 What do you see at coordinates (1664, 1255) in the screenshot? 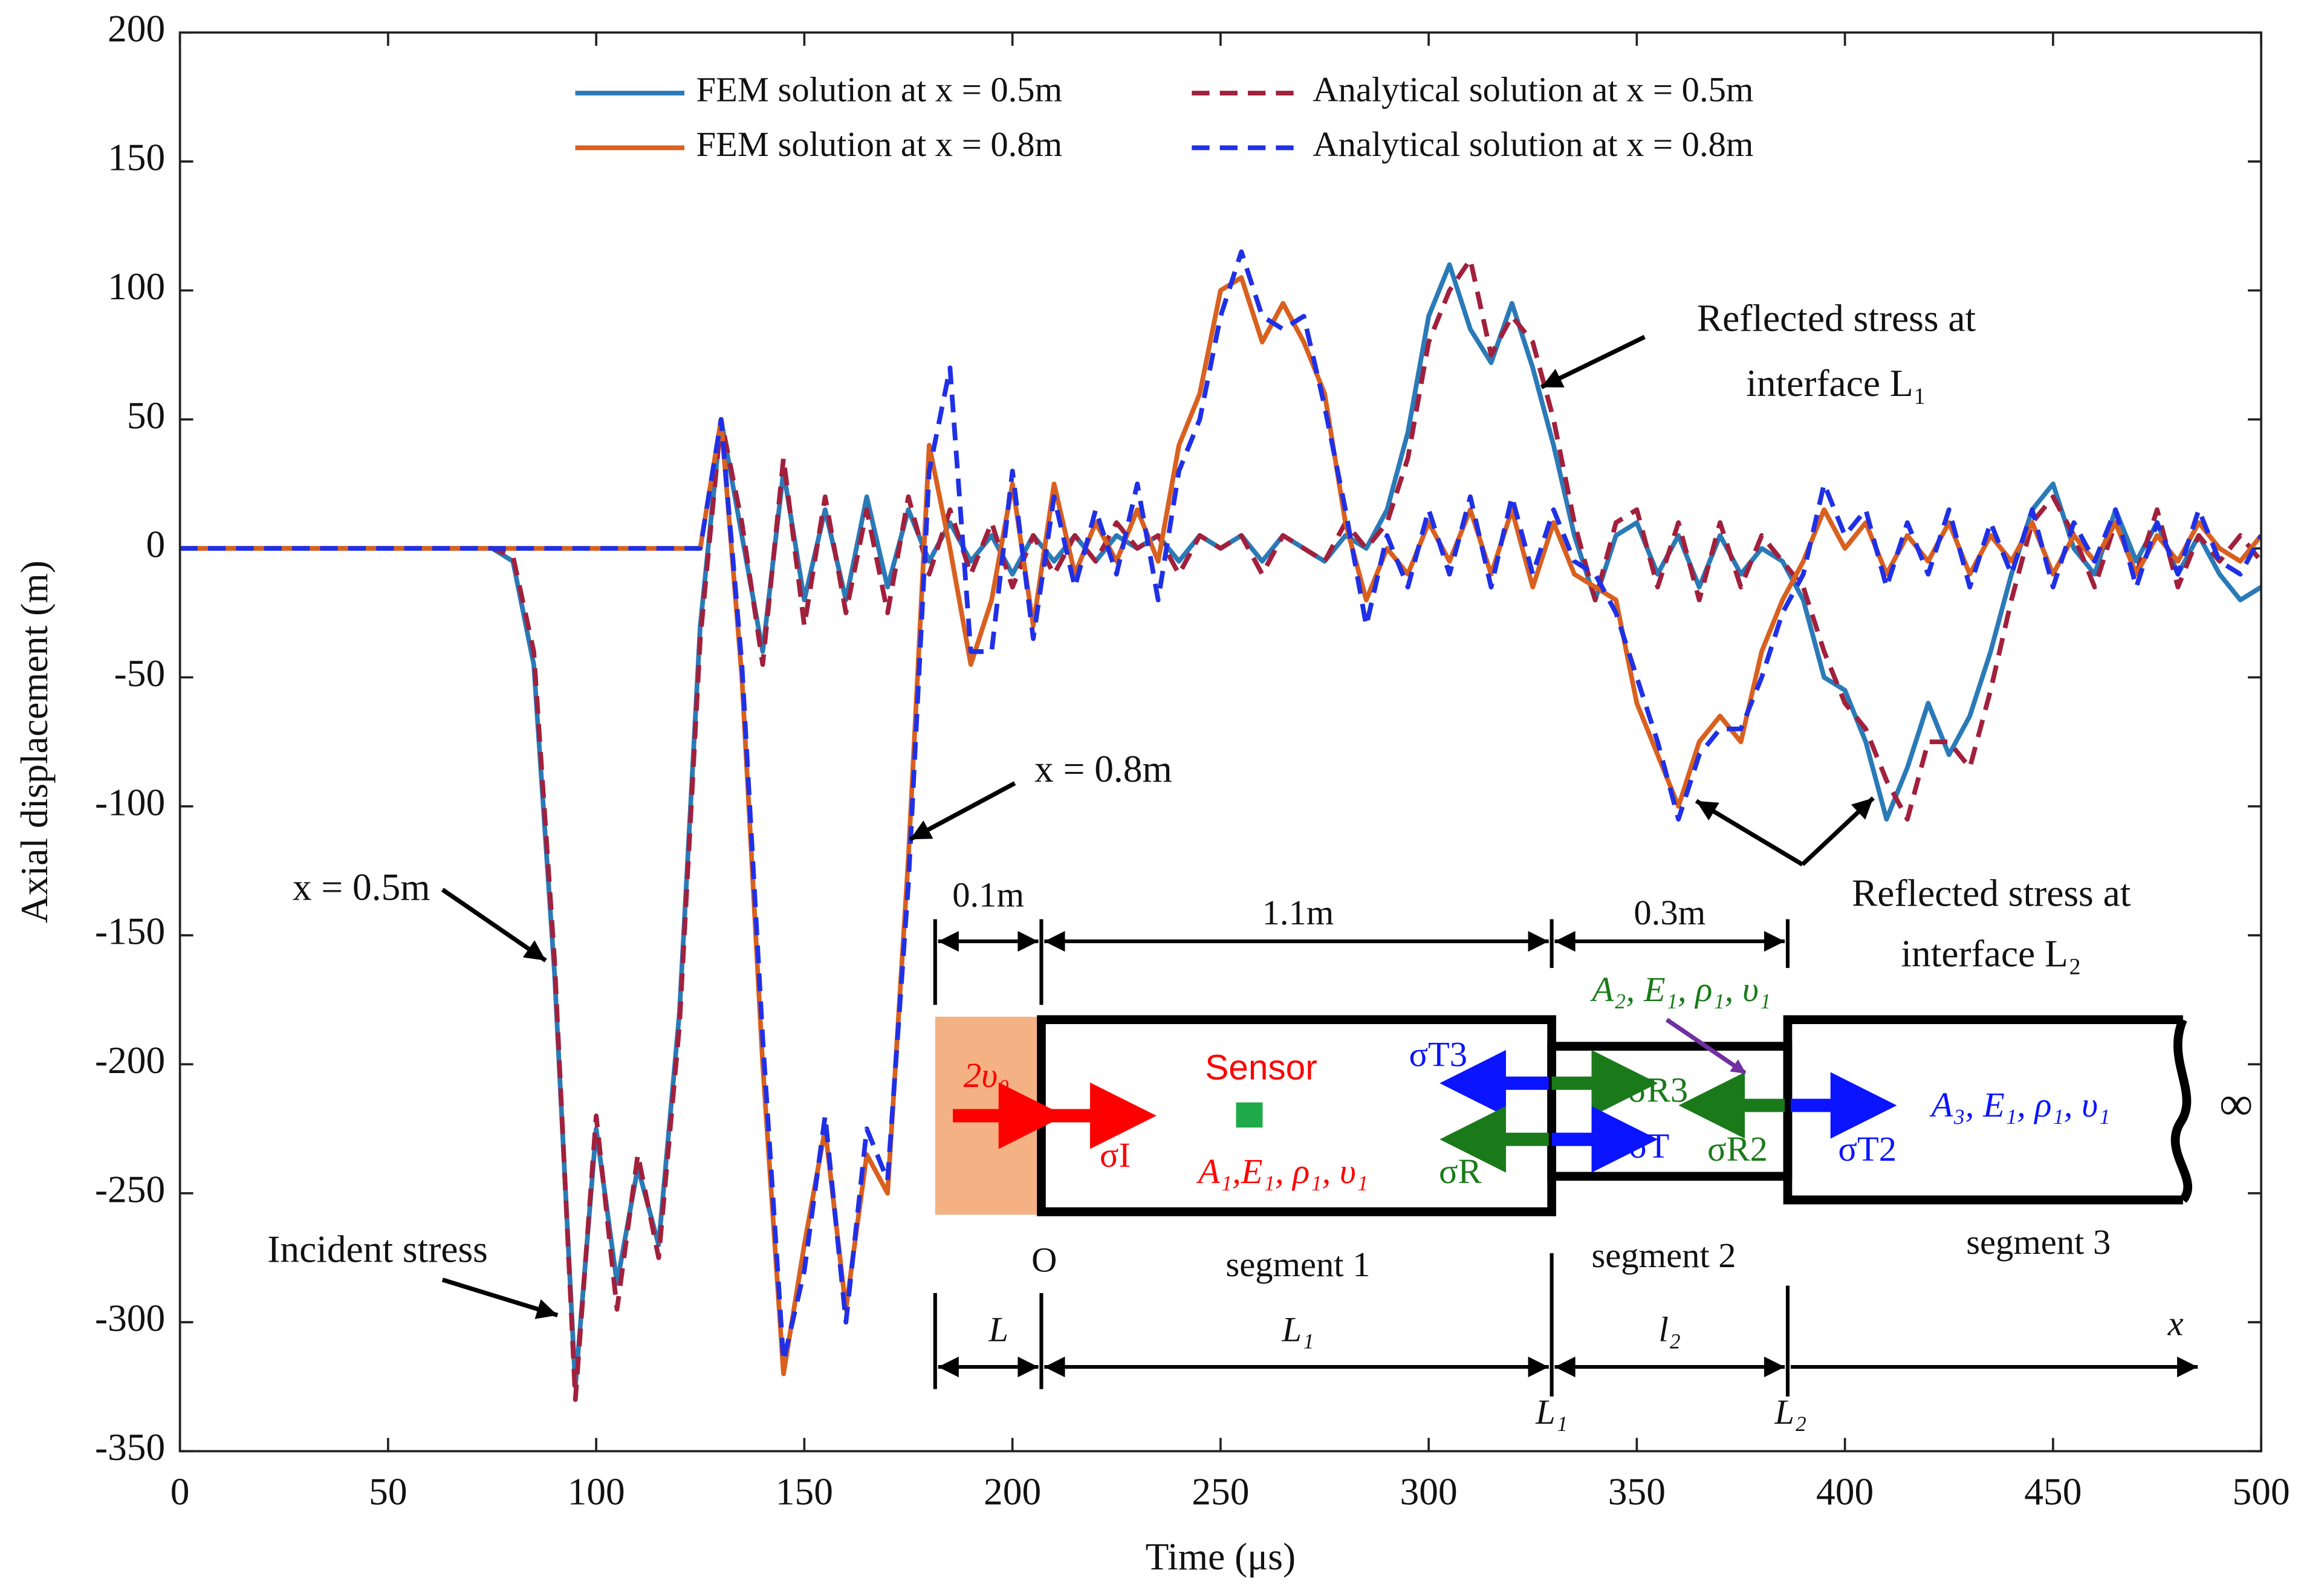
I see `segment-label: segment 2` at bounding box center [1664, 1255].